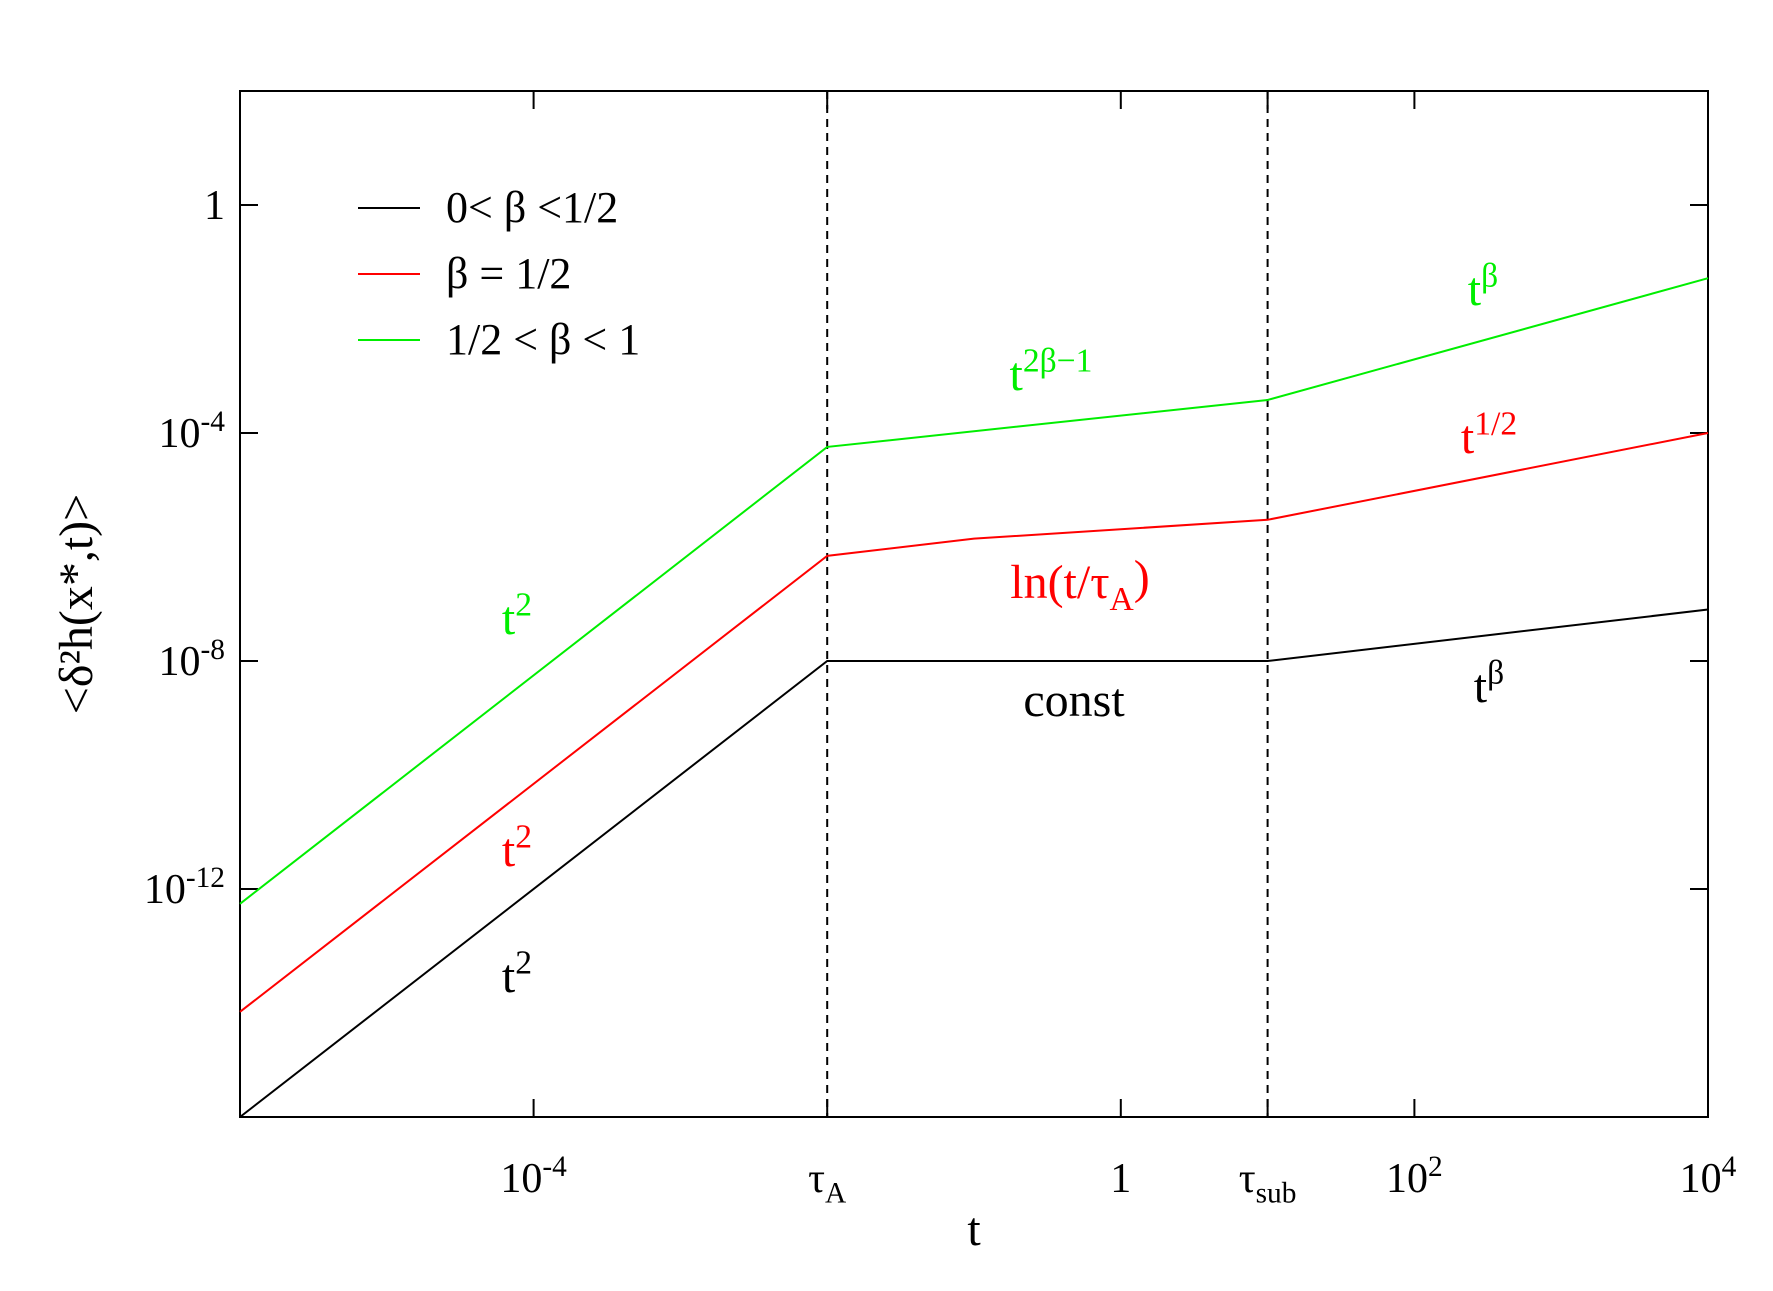  I want to click on x-tick-label: τsub, so click(1268, 1182).